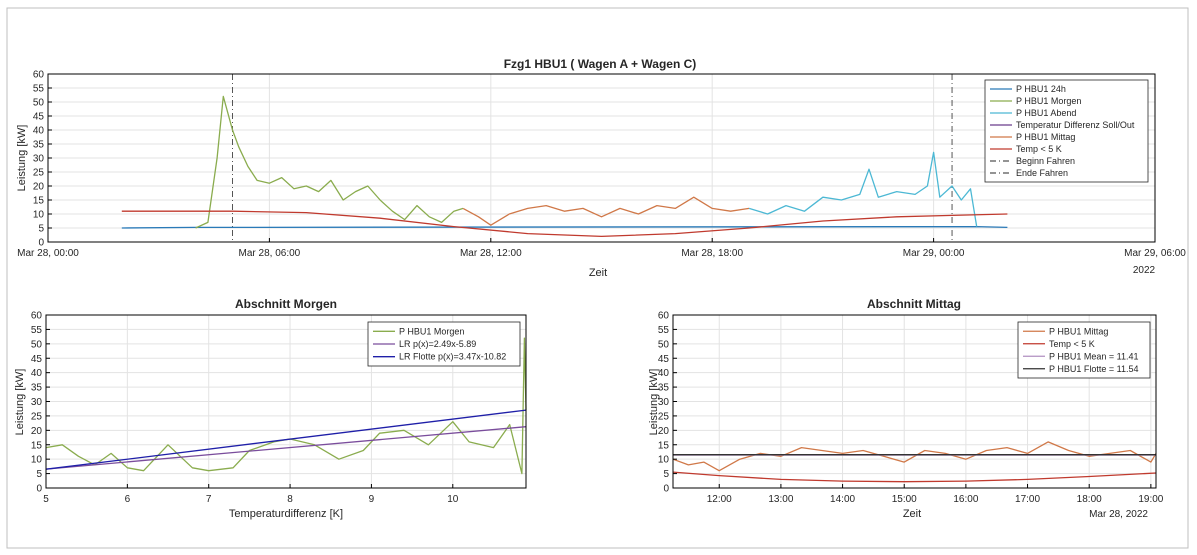 The image size is (1197, 555). I want to click on y-tick-label-left: 35, so click(37, 388).